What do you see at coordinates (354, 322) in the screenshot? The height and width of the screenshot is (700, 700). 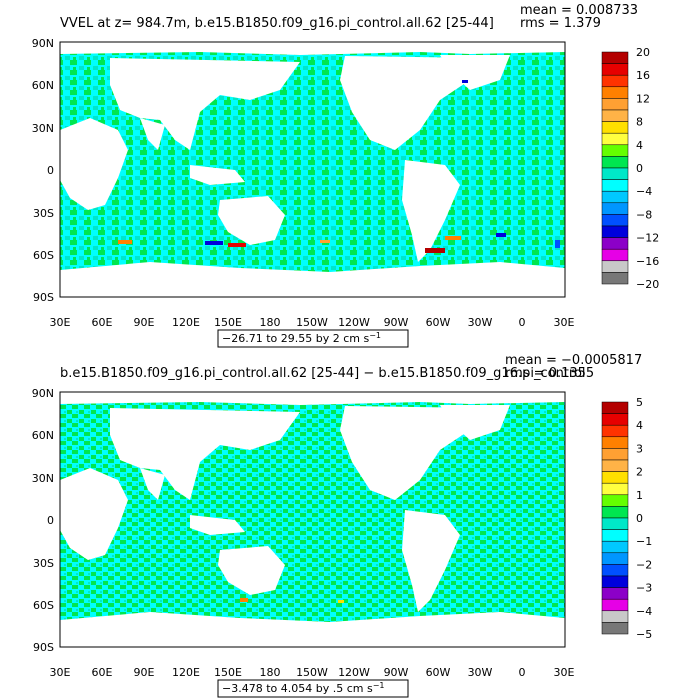 I see `svg-text: 120W` at bounding box center [354, 322].